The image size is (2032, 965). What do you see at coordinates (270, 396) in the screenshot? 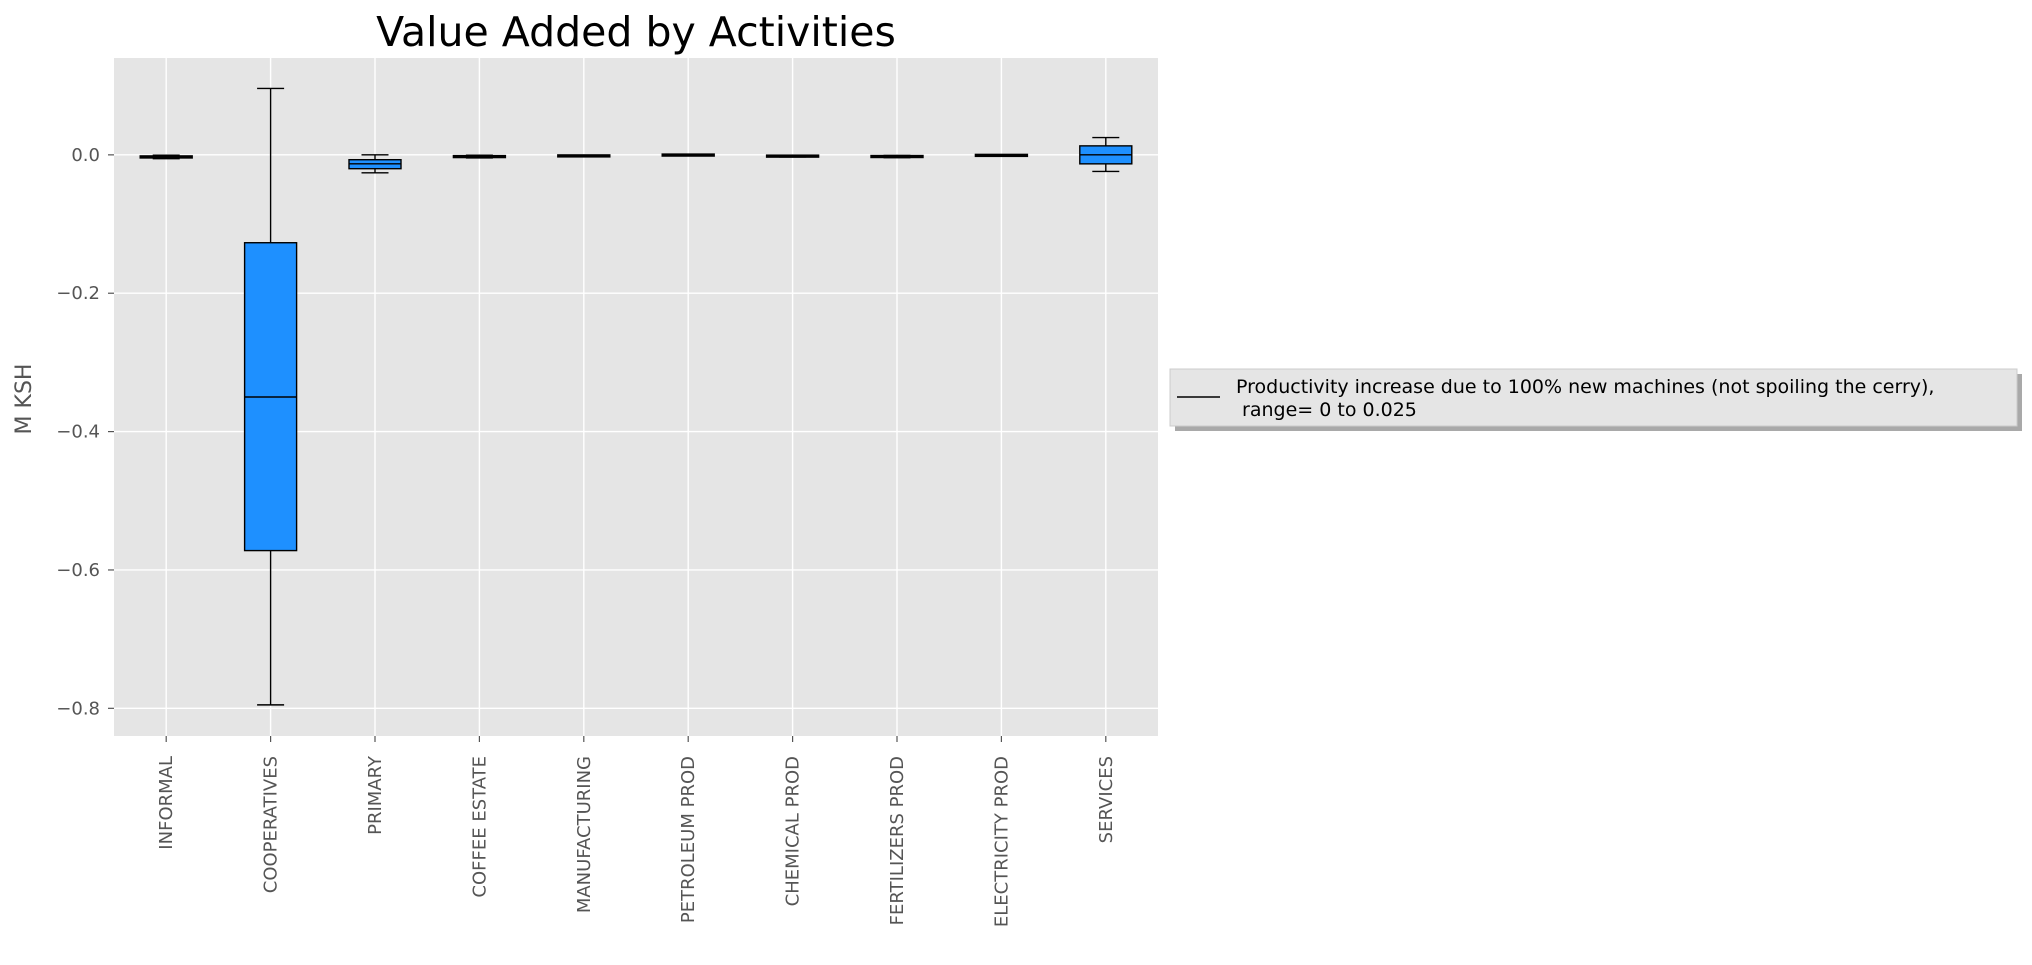
I see `box-cooperatives` at bounding box center [270, 396].